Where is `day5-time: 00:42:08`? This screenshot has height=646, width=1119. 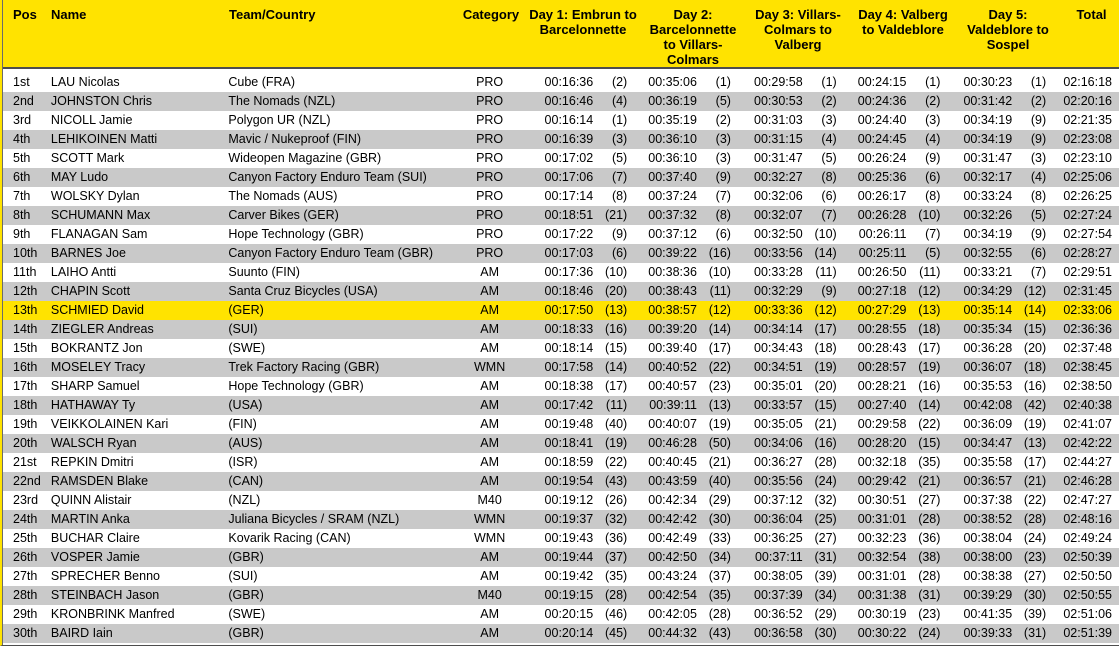
day5-time: 00:42:08 is located at coordinates (988, 405).